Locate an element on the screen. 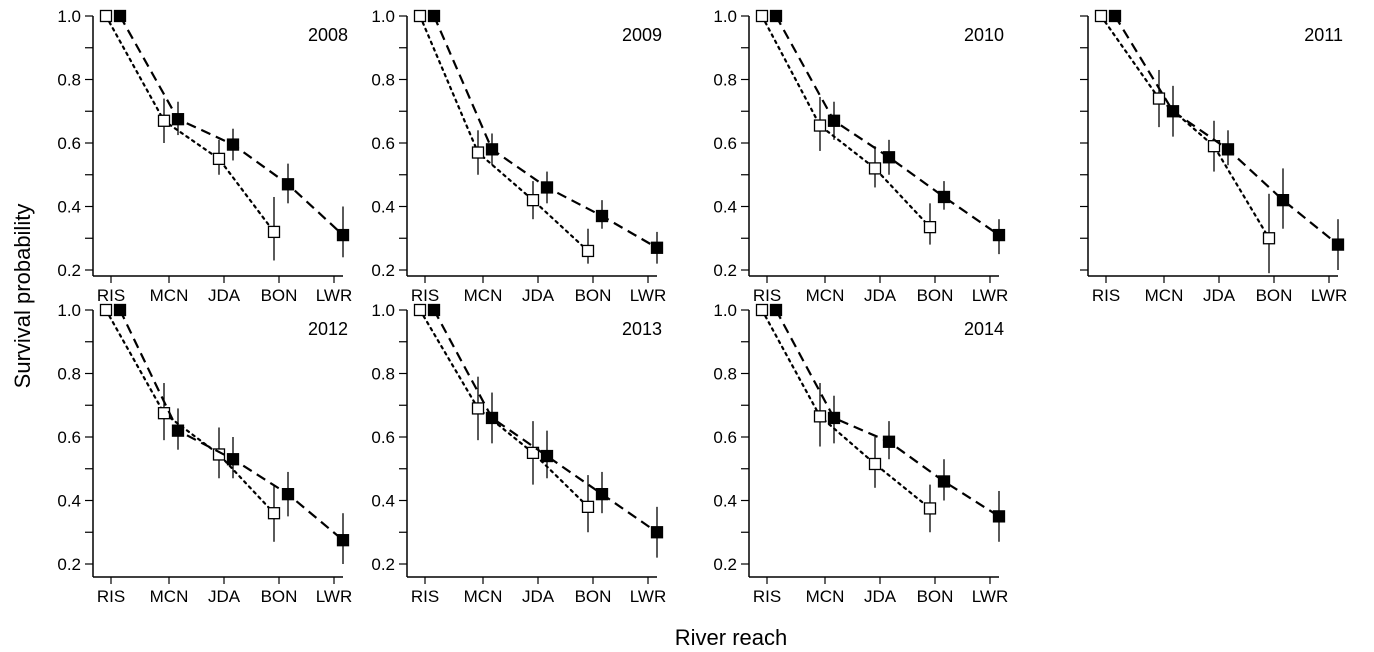  panel-2013: 0.2 0.4 0.6 0.8 1.0 RIS MCN JDA BON LWR 2013 is located at coordinates (518, 453).